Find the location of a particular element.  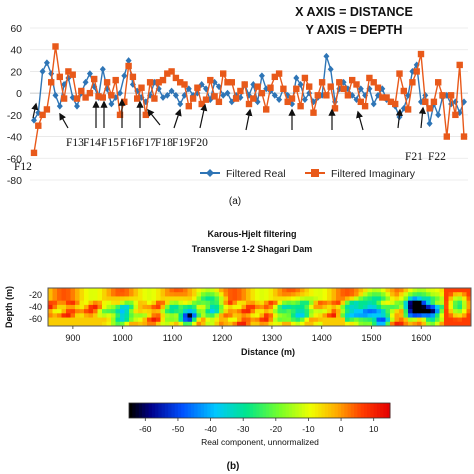

fault-label: F13 is located at coordinates (75, 143).